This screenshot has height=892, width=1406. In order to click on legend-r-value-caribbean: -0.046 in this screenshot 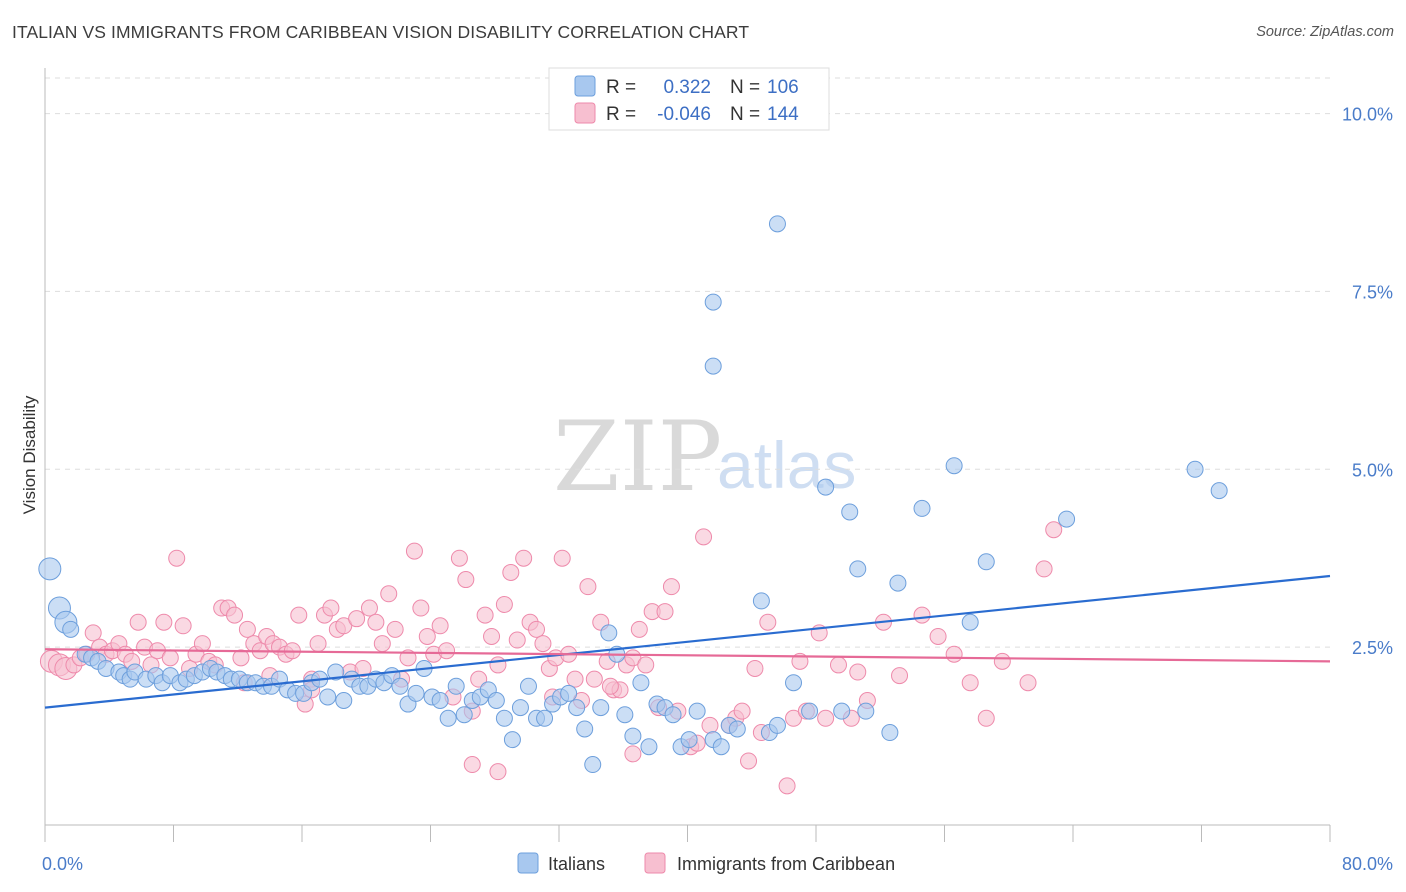, I will do `click(684, 114)`.